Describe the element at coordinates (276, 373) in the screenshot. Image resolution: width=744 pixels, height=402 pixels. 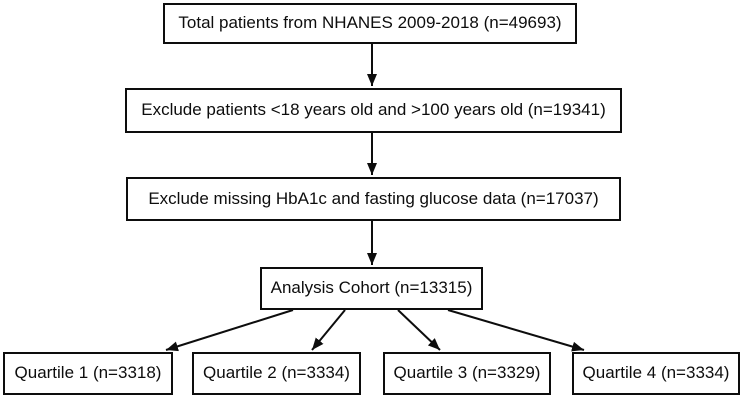
I see `node-quartile-2: Quartile 2 (n=3334)` at that location.